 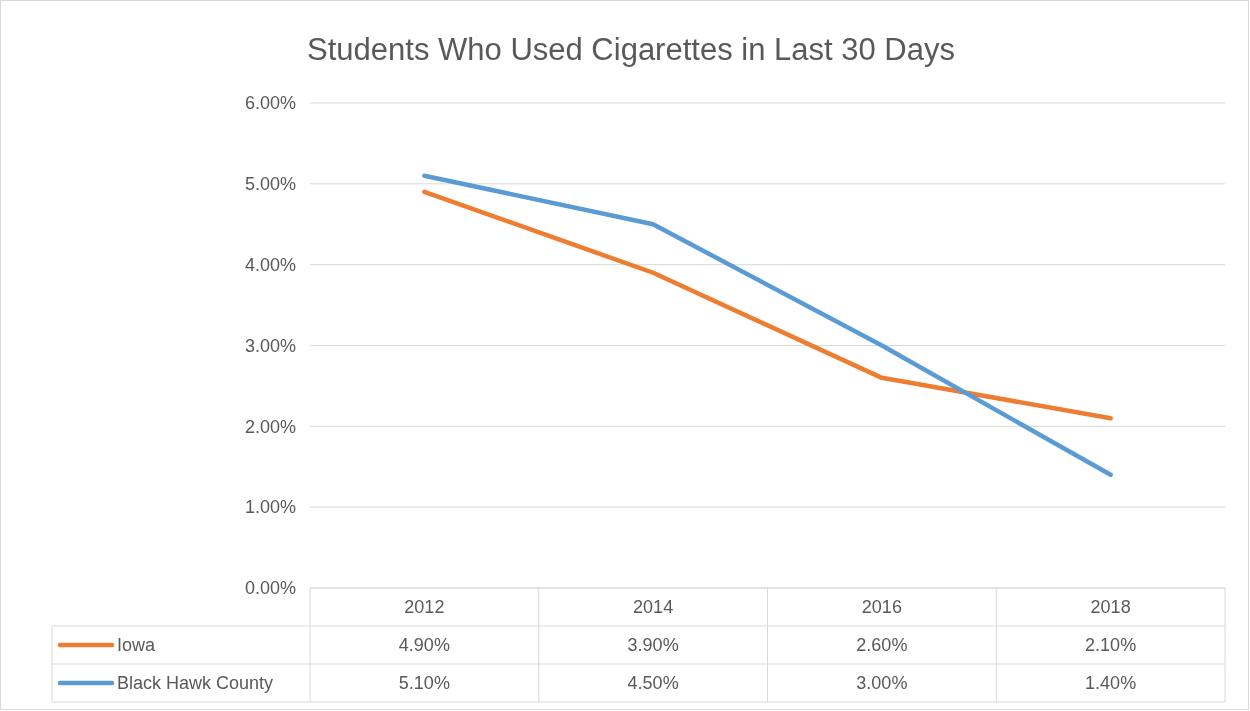 What do you see at coordinates (270, 184) in the screenshot?
I see `y-tick-label: 5.00%` at bounding box center [270, 184].